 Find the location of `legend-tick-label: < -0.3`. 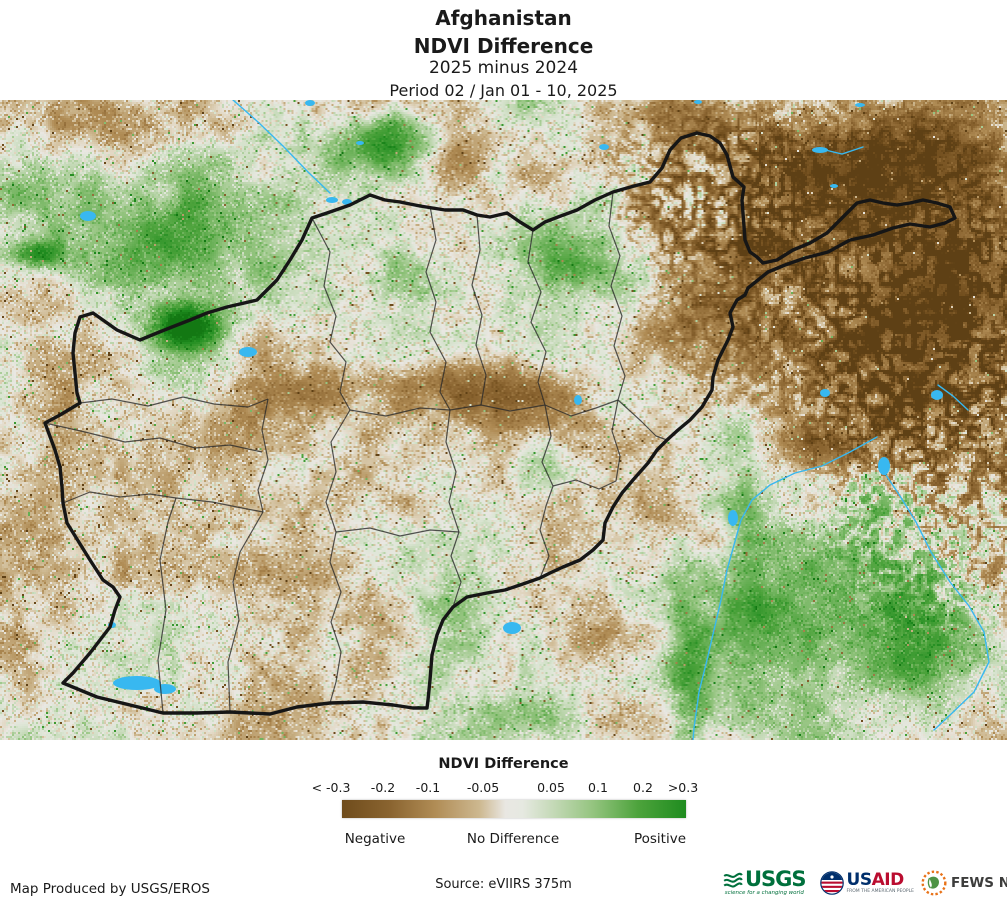

legend-tick-label: < -0.3 is located at coordinates (331, 787).